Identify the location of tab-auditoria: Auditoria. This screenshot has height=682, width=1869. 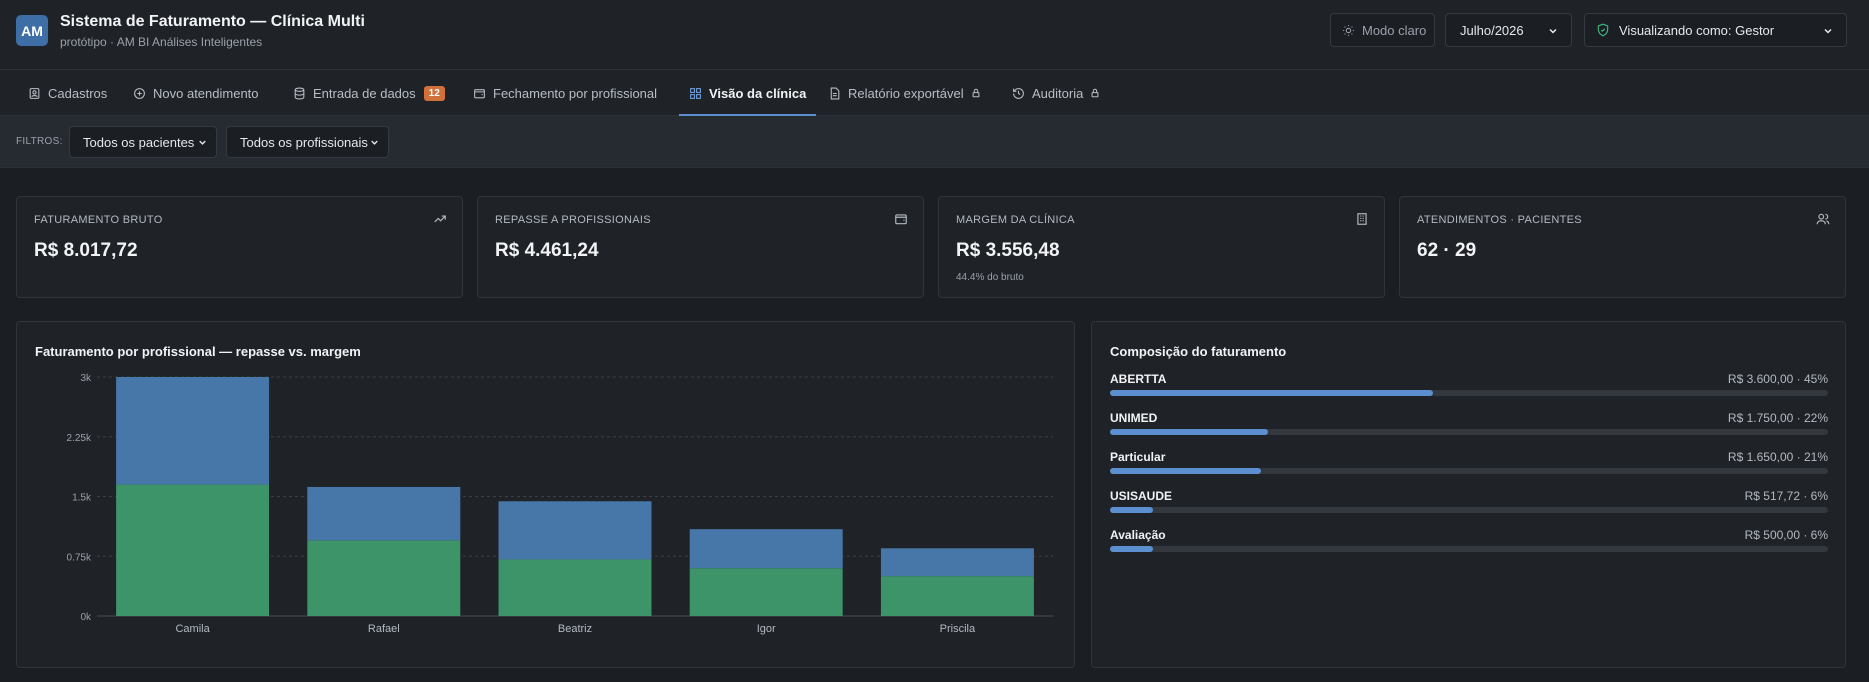
(1059, 93).